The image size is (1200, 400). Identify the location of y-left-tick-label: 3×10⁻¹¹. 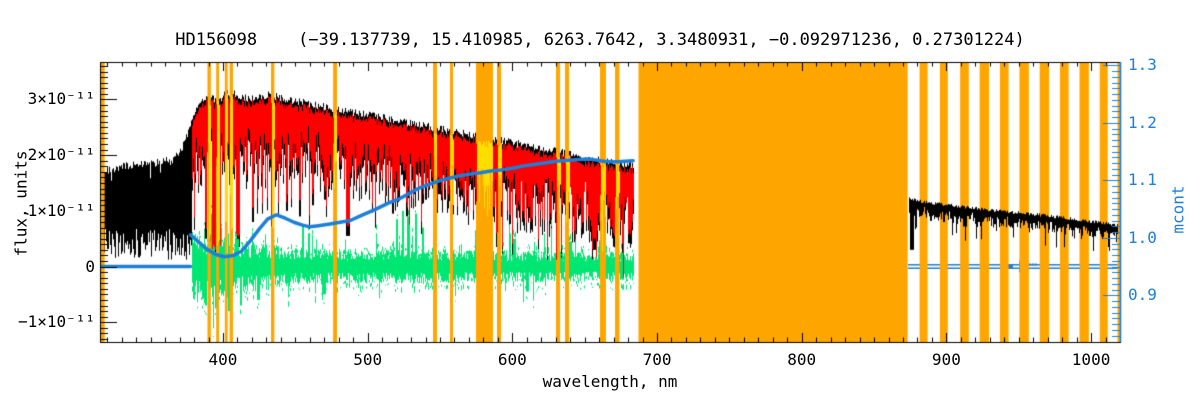
(61, 99).